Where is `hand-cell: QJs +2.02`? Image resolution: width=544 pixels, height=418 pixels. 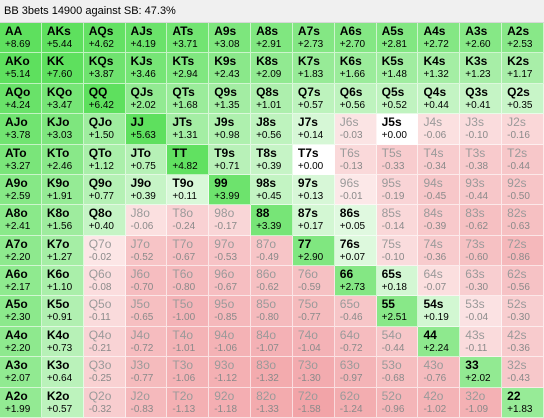 hand-cell: QJs +2.02 is located at coordinates (146, 99).